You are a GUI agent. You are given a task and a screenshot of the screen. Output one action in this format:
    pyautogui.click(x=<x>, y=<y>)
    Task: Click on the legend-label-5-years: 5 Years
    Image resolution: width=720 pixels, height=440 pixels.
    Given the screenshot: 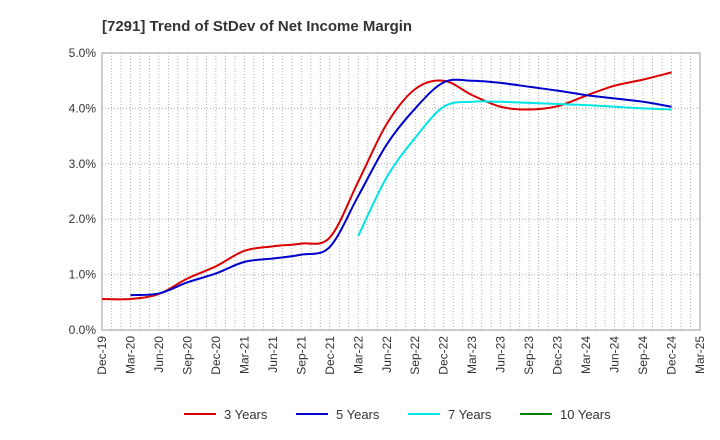 What is the action you would take?
    pyautogui.click(x=358, y=414)
    